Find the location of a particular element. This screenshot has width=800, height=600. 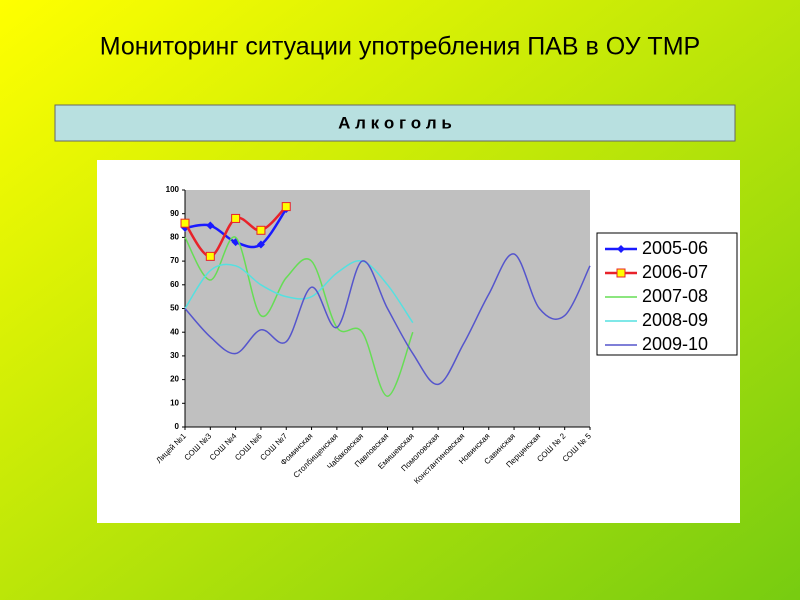

legend is located at coordinates (667, 294).